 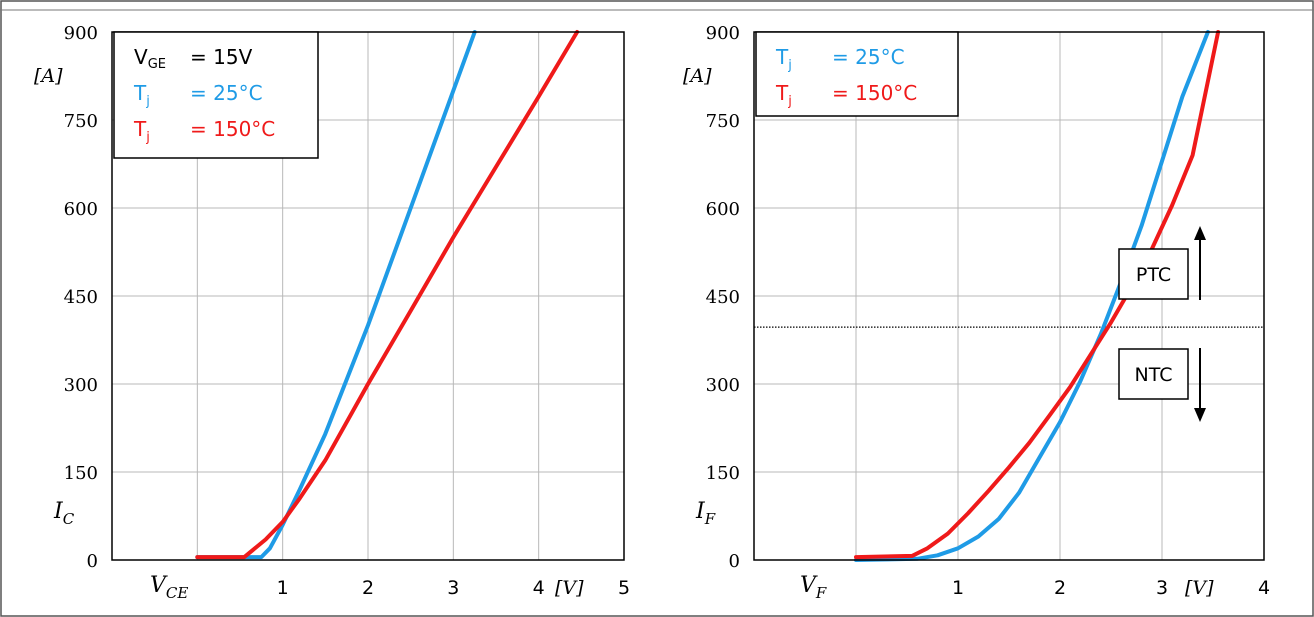 I want to click on ntc-box, so click(x=1153, y=374).